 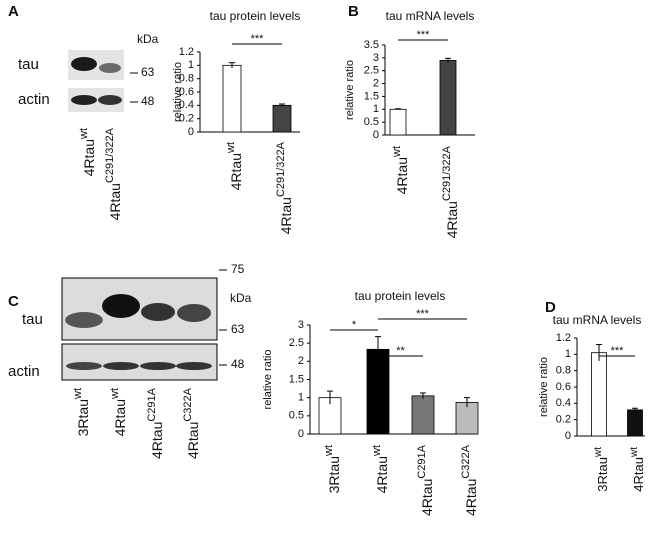 What do you see at coordinates (354, 325) in the screenshot?
I see `significance-label: *` at bounding box center [354, 325].